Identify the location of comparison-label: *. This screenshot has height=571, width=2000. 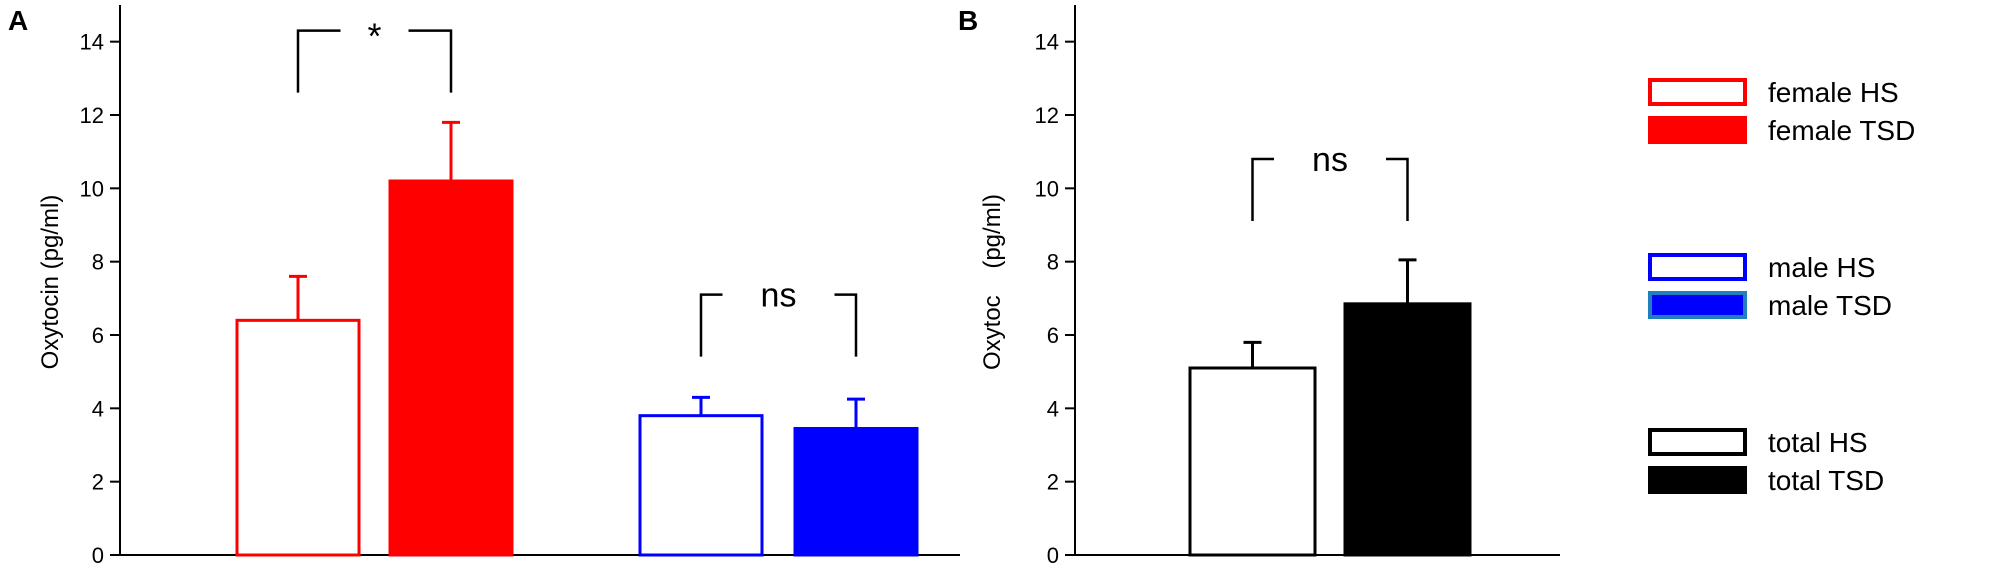
(374, 36).